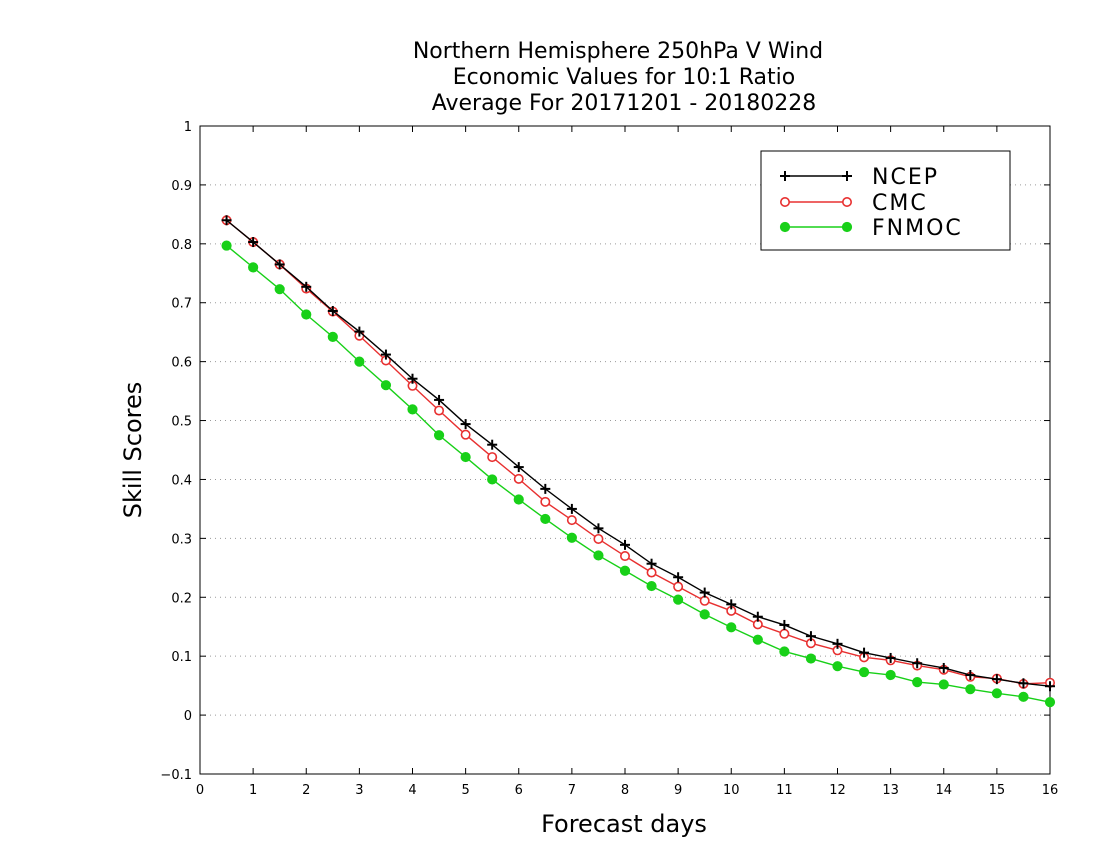 This screenshot has width=1100, height=850. What do you see at coordinates (917, 228) in the screenshot?
I see `legend-label-fnmoc: FNMOC` at bounding box center [917, 228].